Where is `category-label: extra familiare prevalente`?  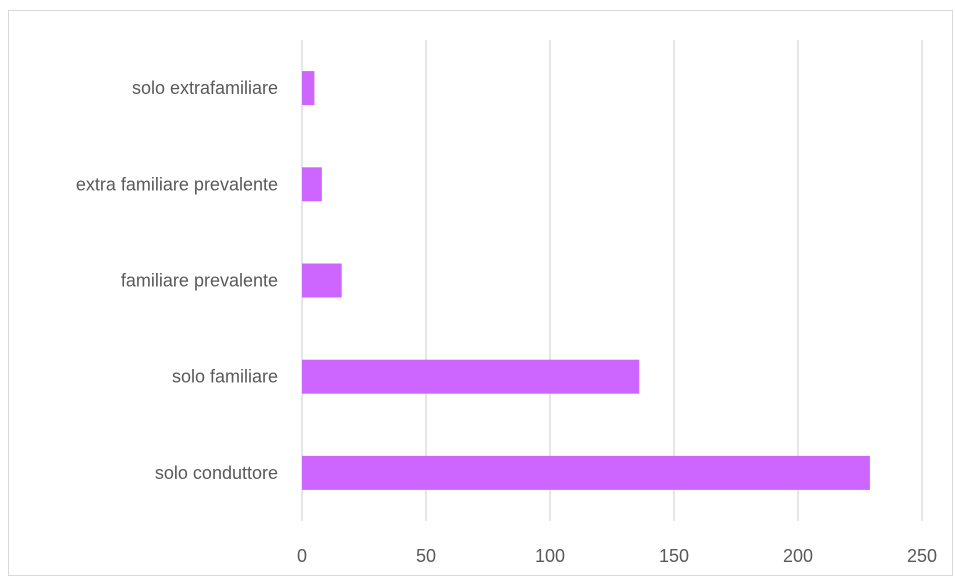 category-label: extra familiare prevalente is located at coordinates (177, 184).